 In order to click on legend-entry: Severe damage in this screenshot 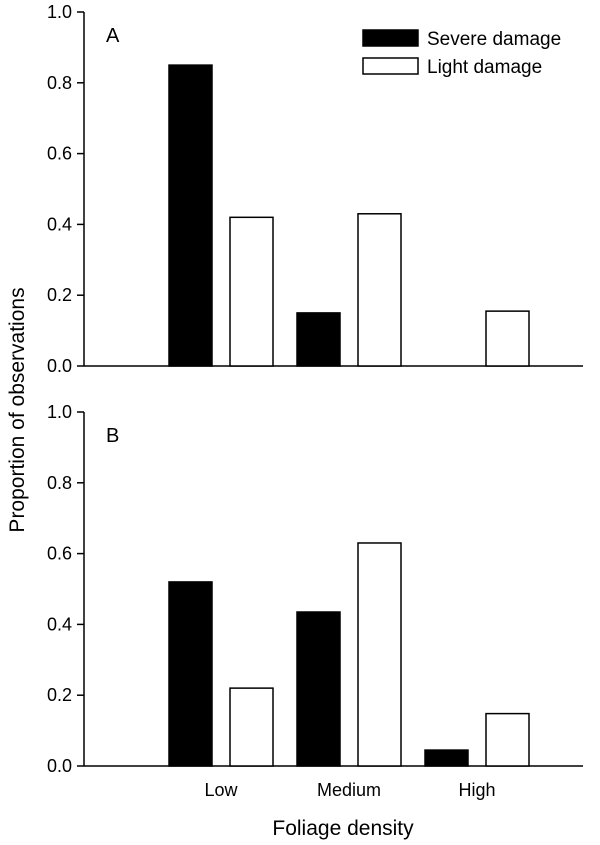, I will do `click(494, 39)`.